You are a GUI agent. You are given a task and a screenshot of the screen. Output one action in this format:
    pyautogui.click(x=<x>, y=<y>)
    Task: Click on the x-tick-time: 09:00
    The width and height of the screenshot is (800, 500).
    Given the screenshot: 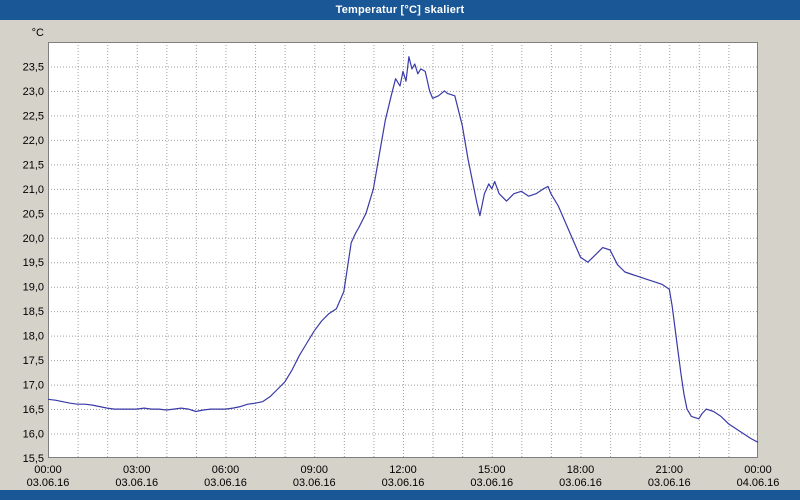 What is the action you would take?
    pyautogui.click(x=314, y=470)
    